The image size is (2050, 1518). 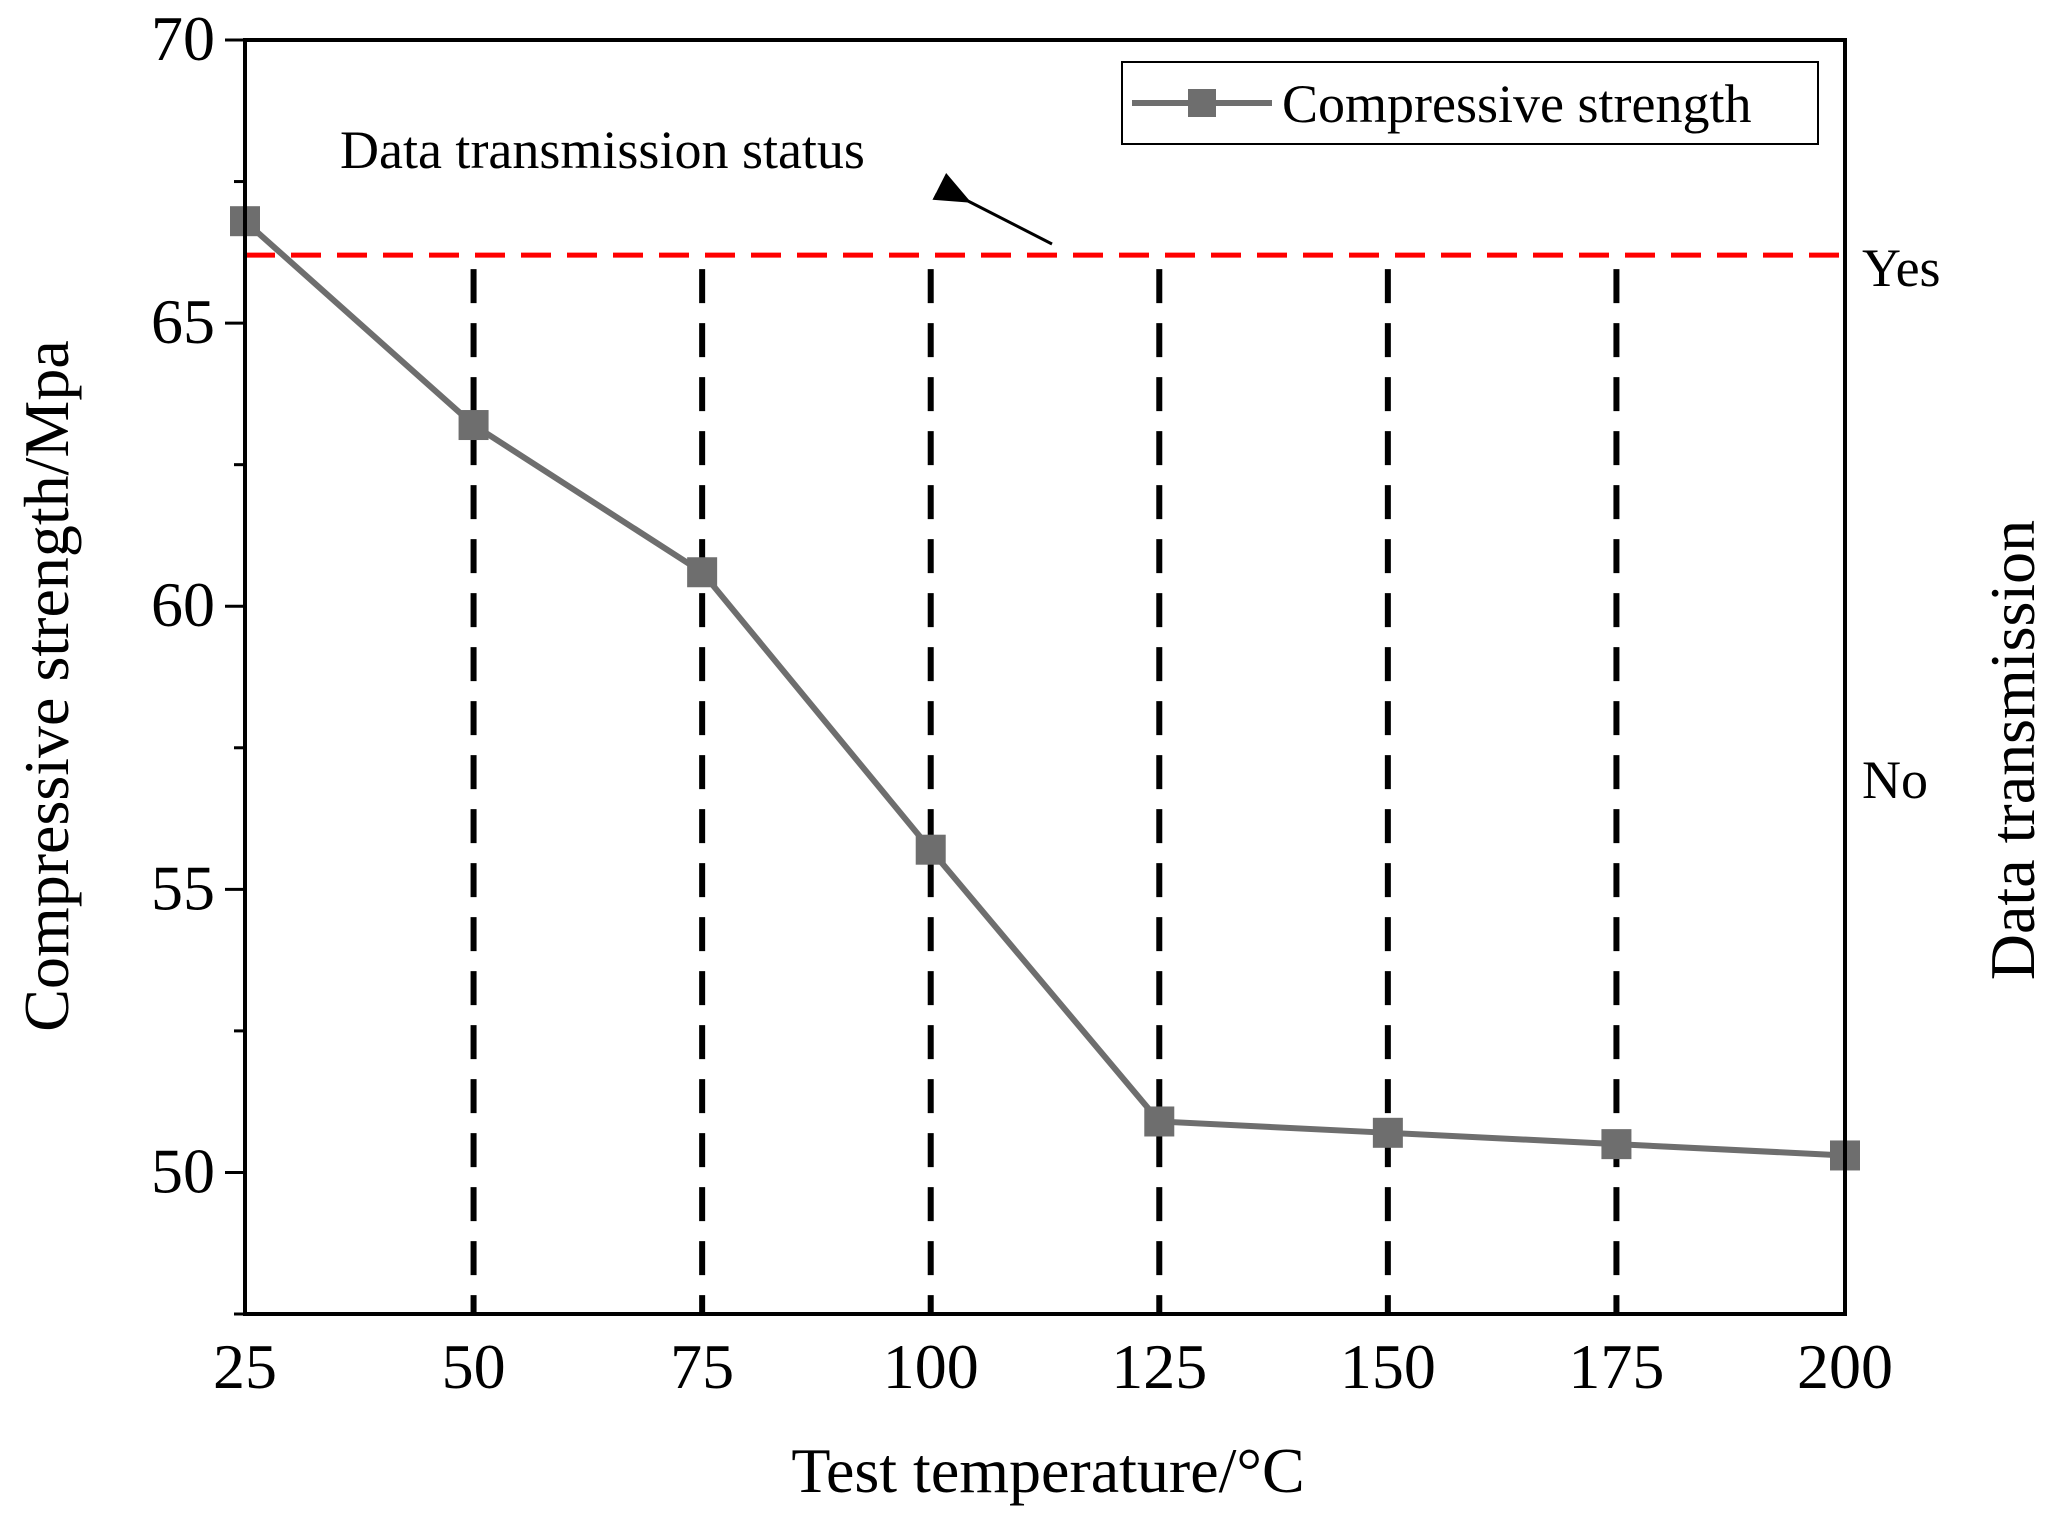 What do you see at coordinates (183, 604) in the screenshot?
I see `y-tick-label-60: 60` at bounding box center [183, 604].